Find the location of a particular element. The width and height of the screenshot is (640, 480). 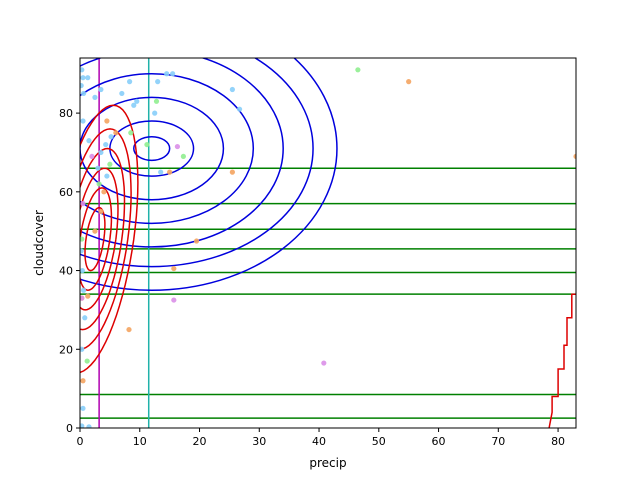

x-axis-ticks: 0 10 20 30 40 50 60 70 80 is located at coordinates (321, 438).